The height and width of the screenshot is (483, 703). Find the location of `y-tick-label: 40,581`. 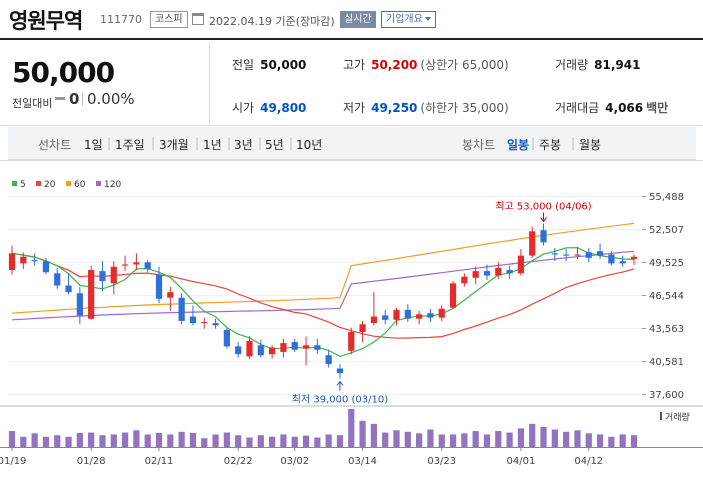

y-tick-label: 40,581 is located at coordinates (666, 362).